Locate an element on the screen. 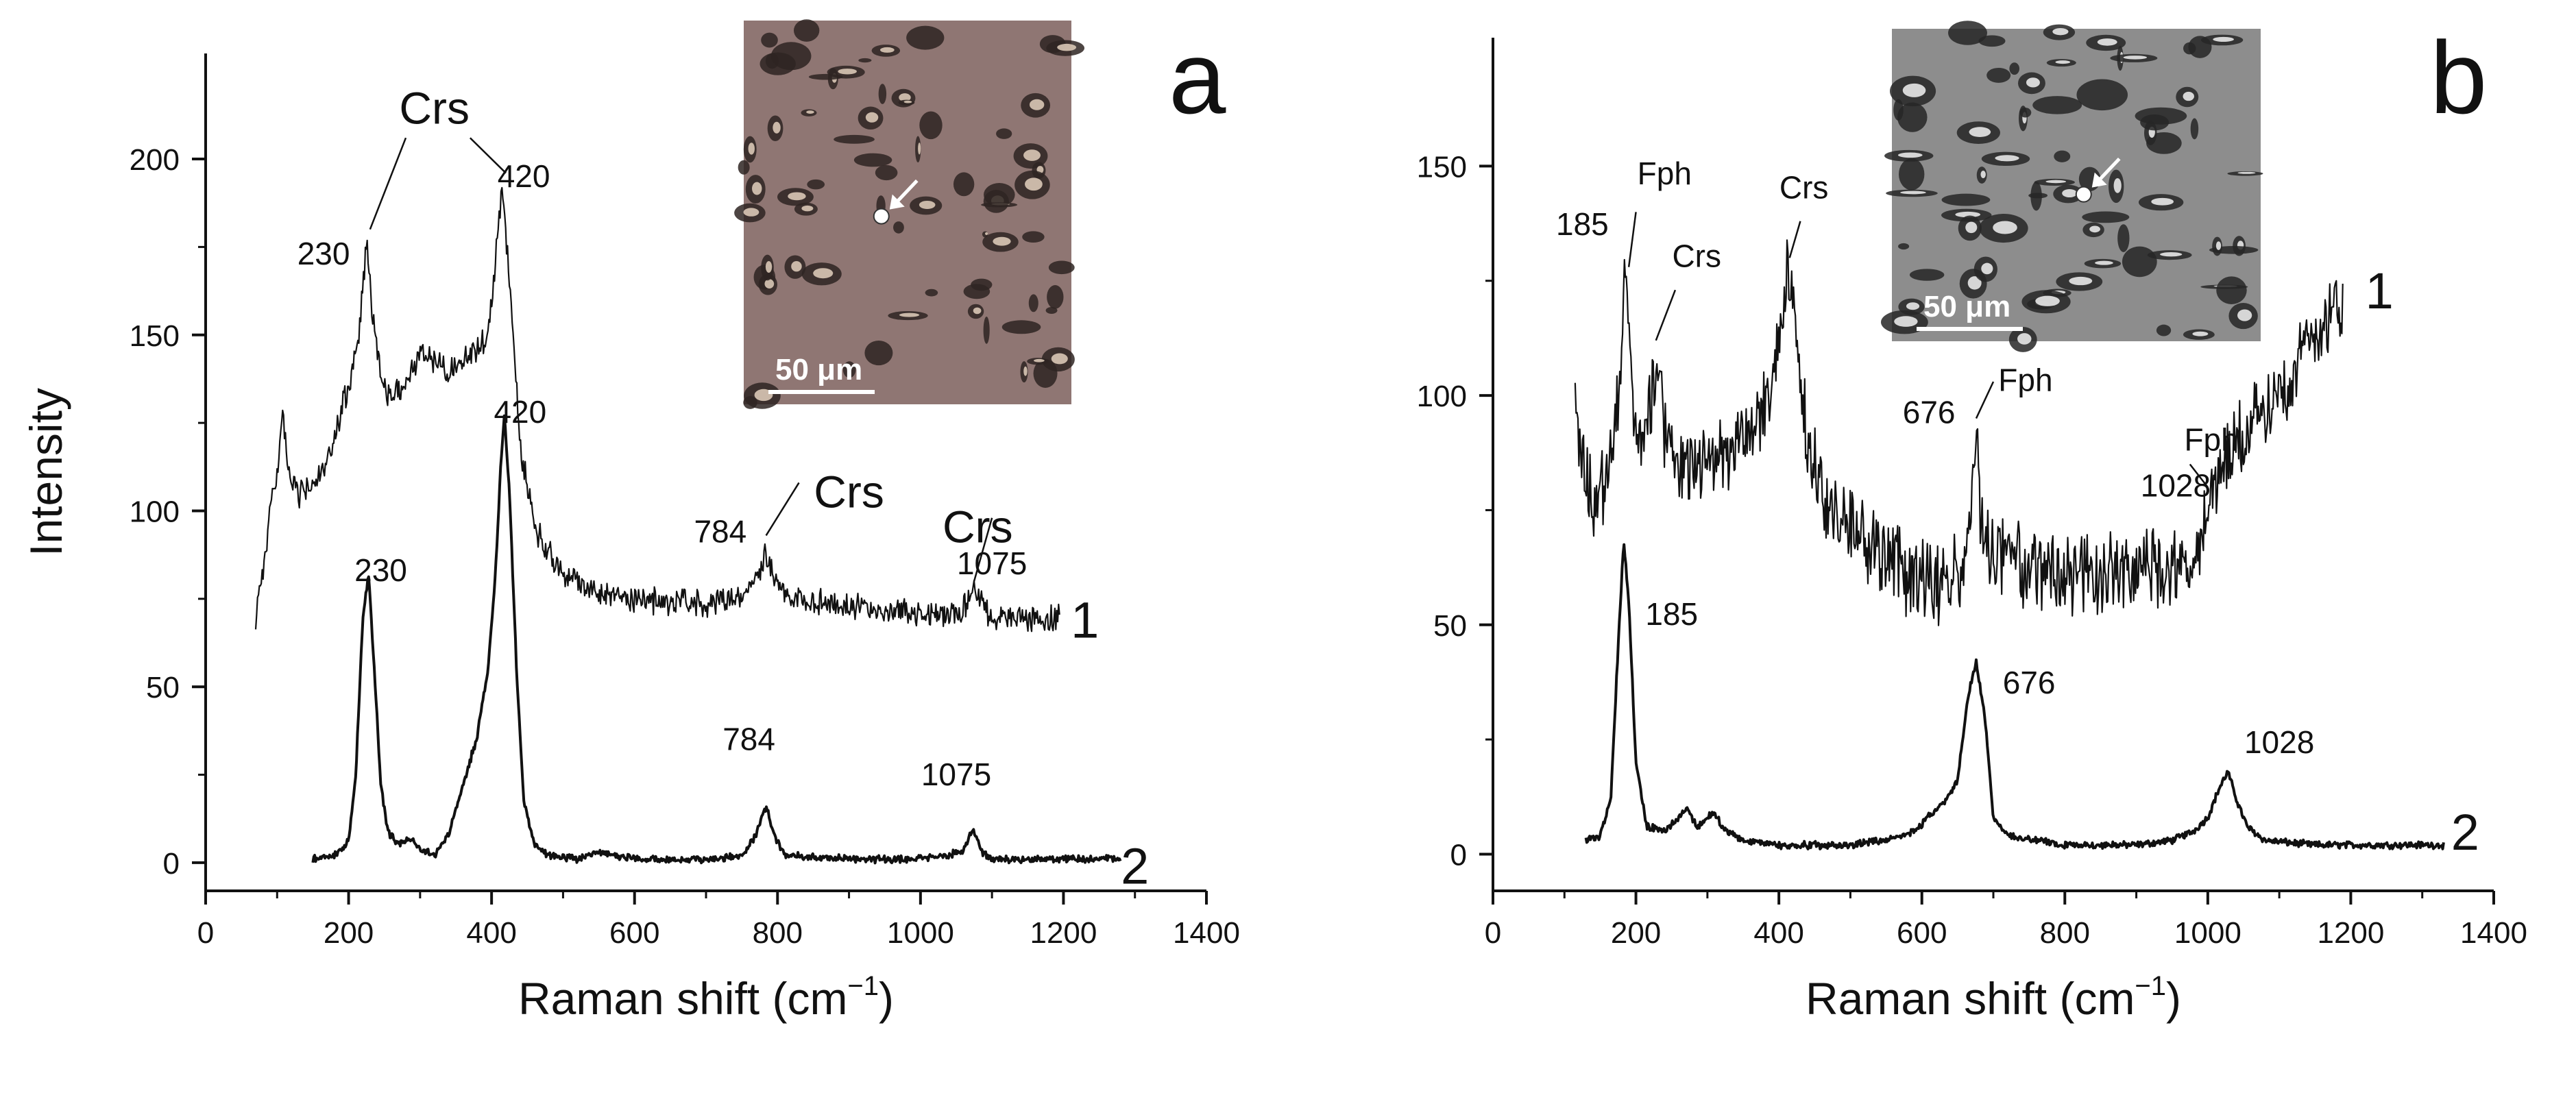  peak-annotation: Crs is located at coordinates (1696, 256).